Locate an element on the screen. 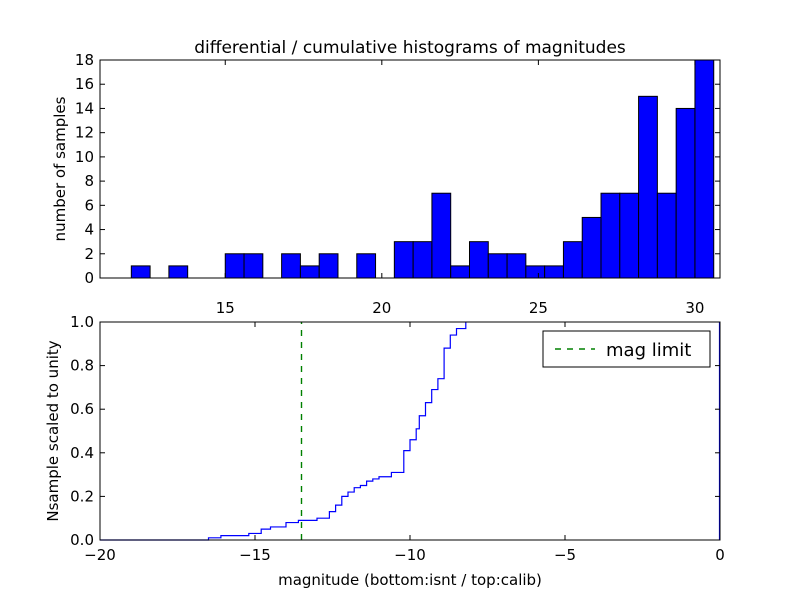 The width and height of the screenshot is (800, 600). x-tick-label: −20 is located at coordinates (100, 555).